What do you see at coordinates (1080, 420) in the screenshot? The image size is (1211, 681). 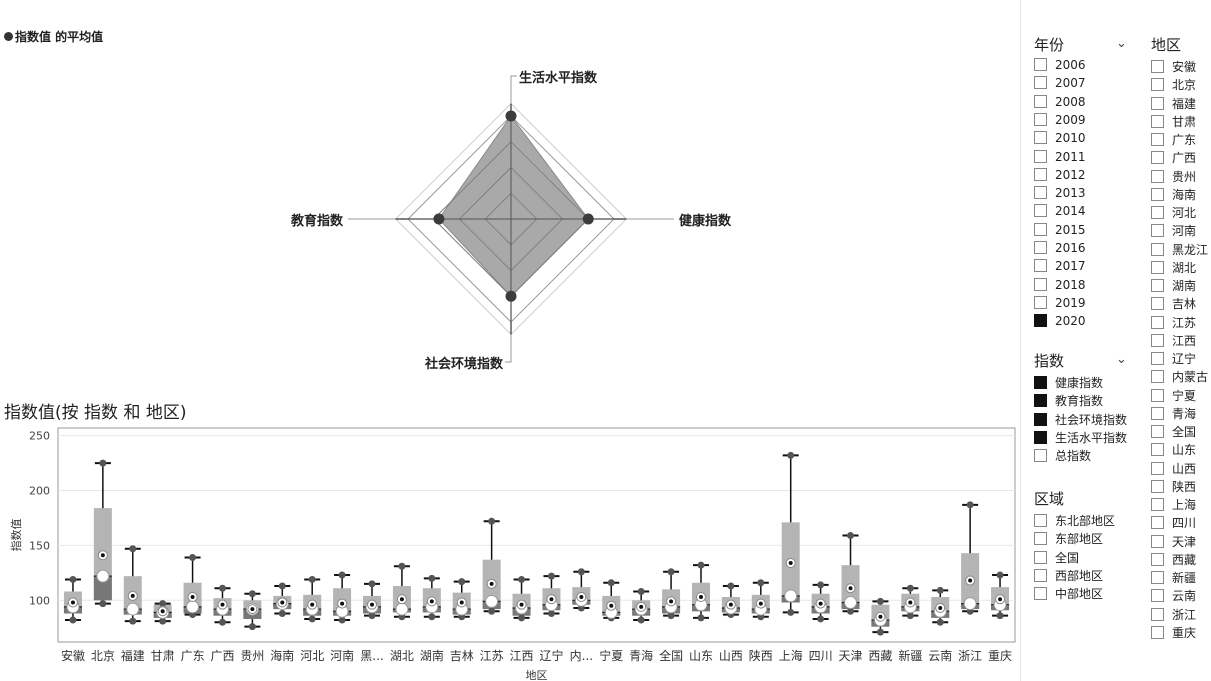 I see `index-slicer-item: 社会环境指数` at bounding box center [1080, 420].